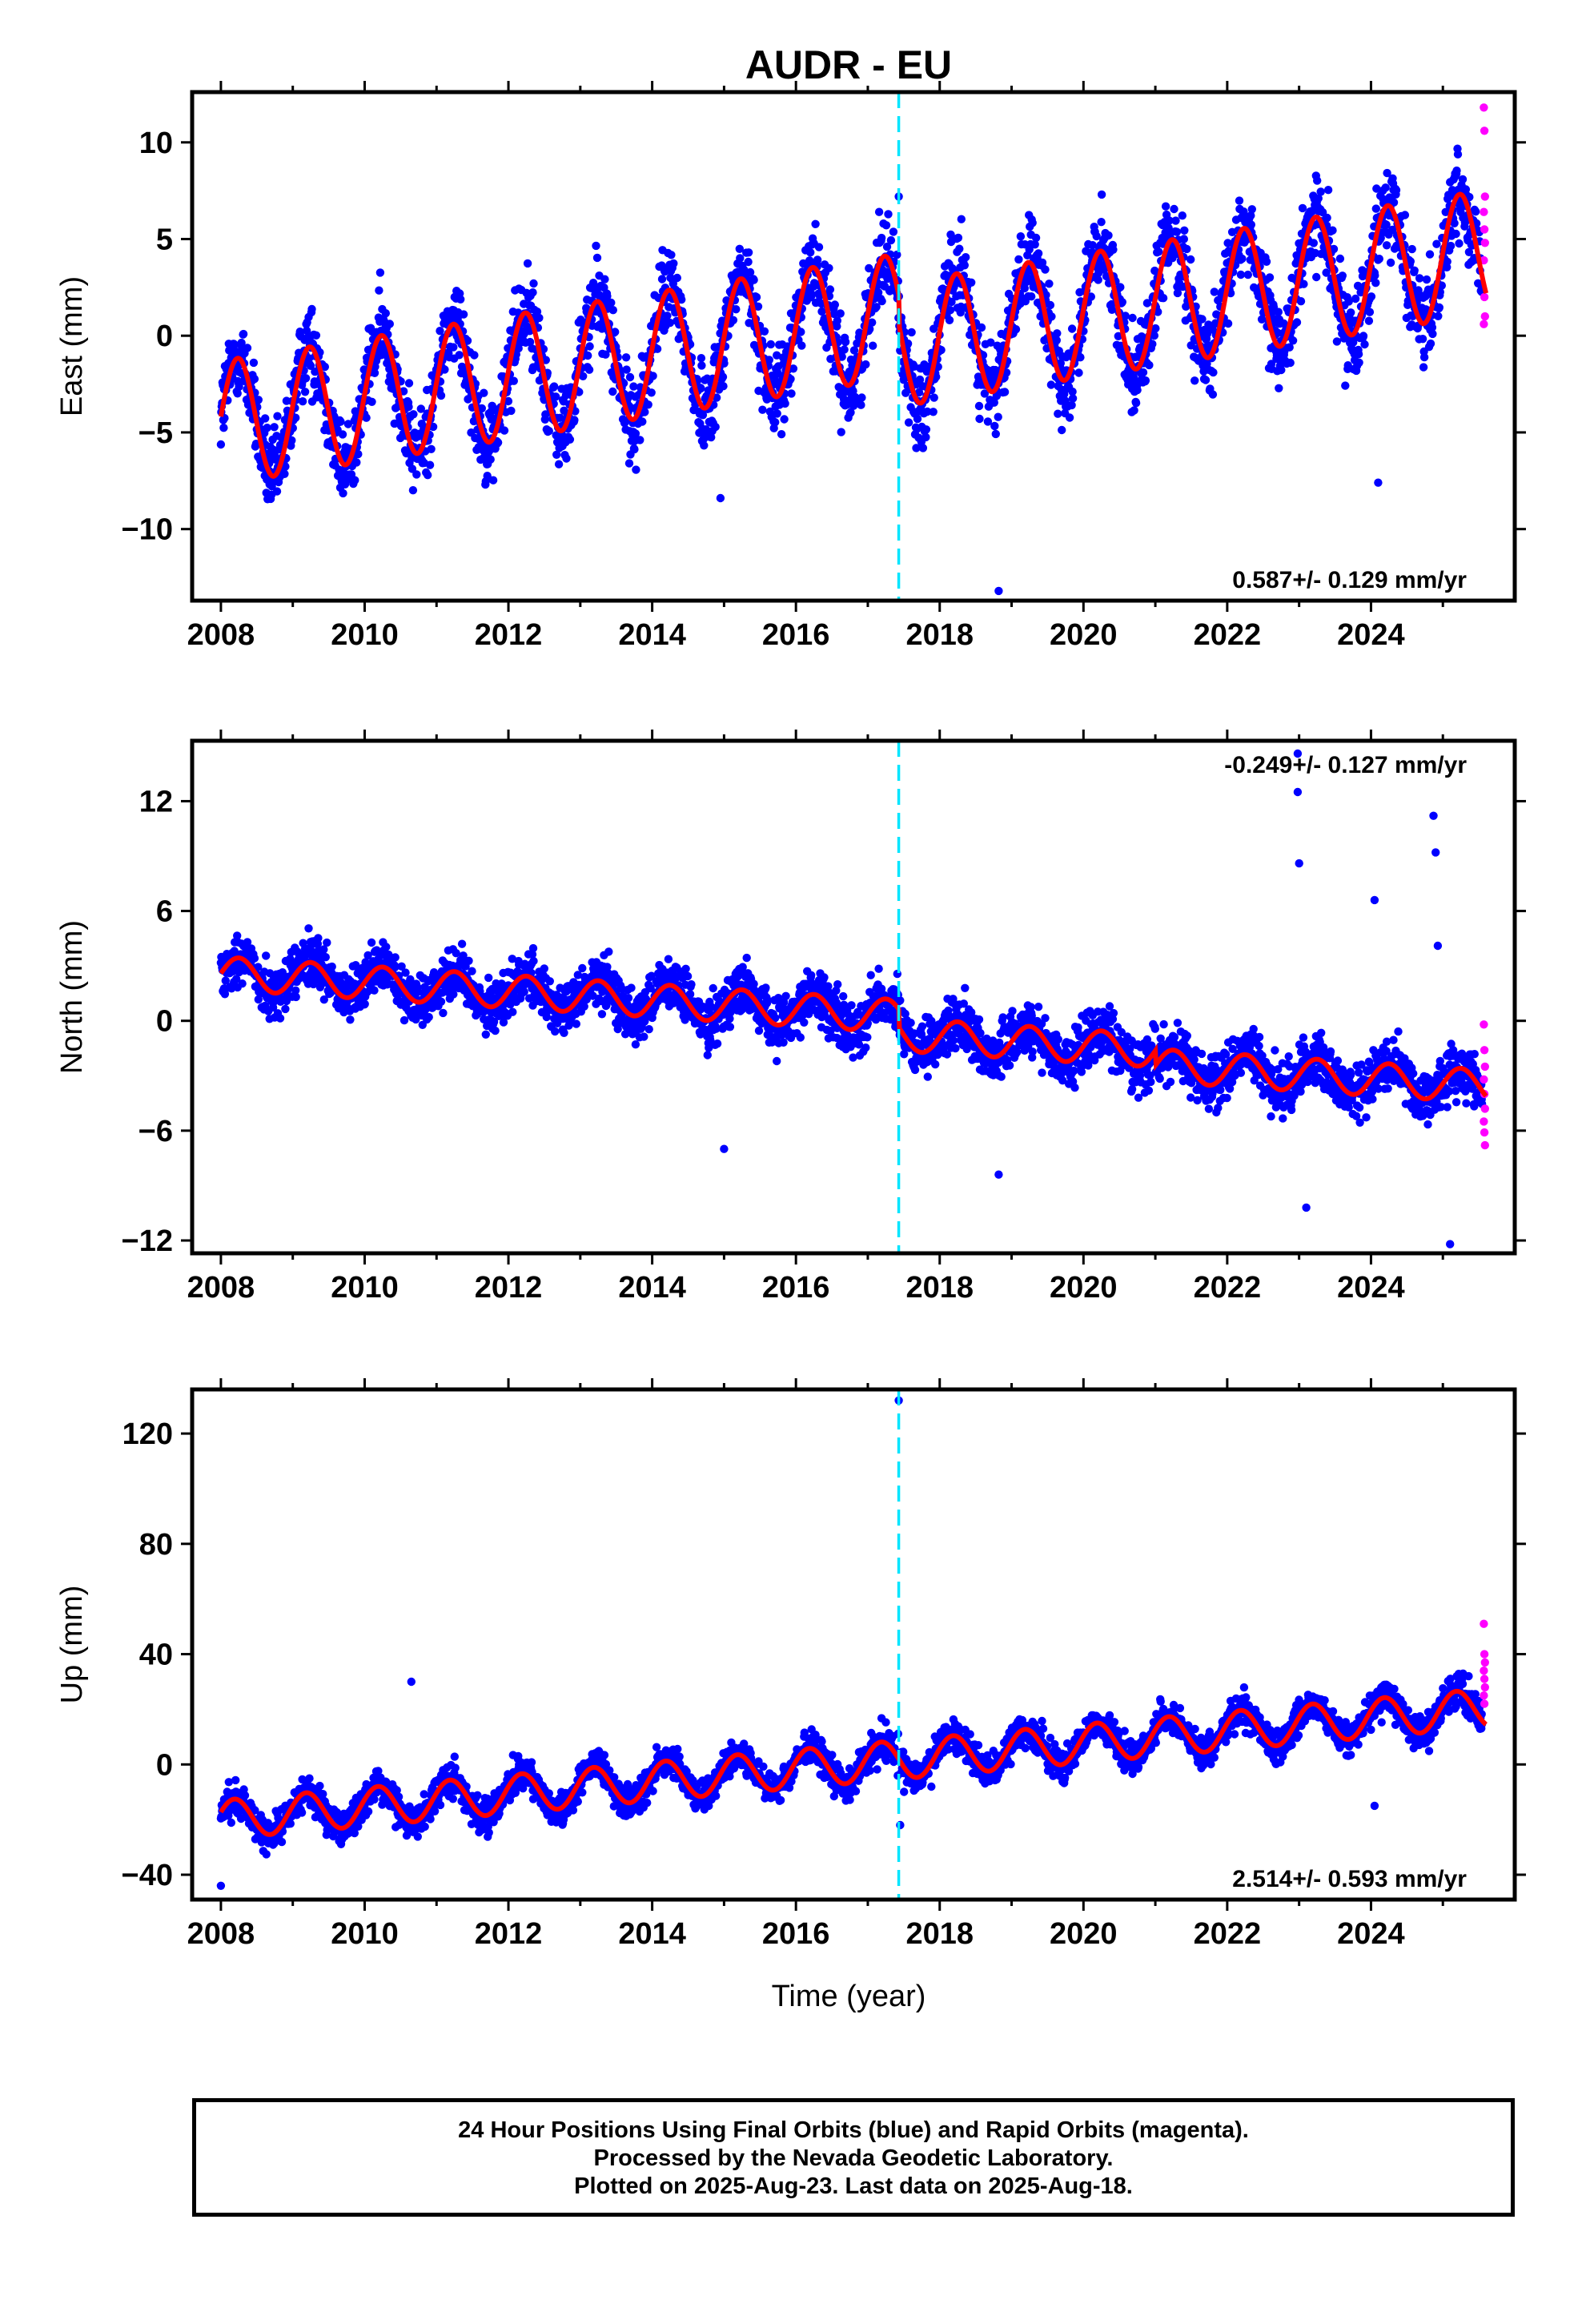 This screenshot has height=2324, width=1582. What do you see at coordinates (1228, 635) in the screenshot?
I see `east-x-tick-label: 2022` at bounding box center [1228, 635].